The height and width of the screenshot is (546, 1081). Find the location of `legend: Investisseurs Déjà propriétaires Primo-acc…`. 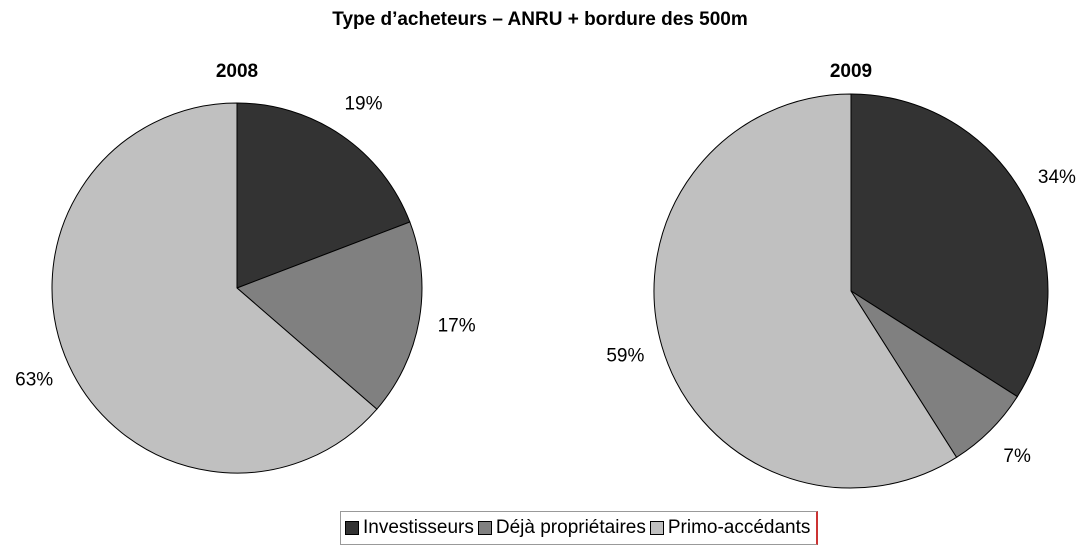

legend: Investisseurs Déjà propriétaires Primo-acc… is located at coordinates (579, 528).